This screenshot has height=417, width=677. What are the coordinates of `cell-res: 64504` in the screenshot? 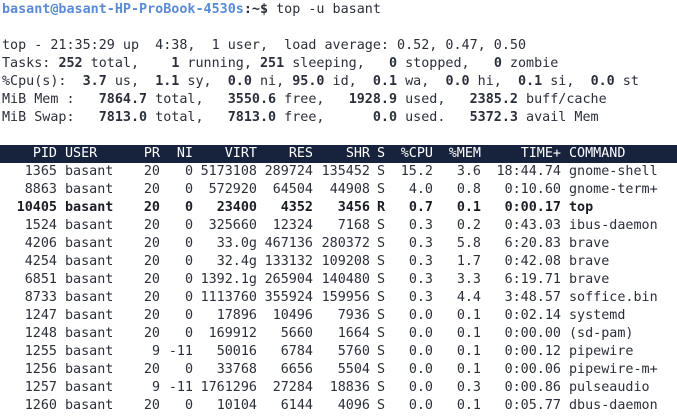 It's located at (292, 189).